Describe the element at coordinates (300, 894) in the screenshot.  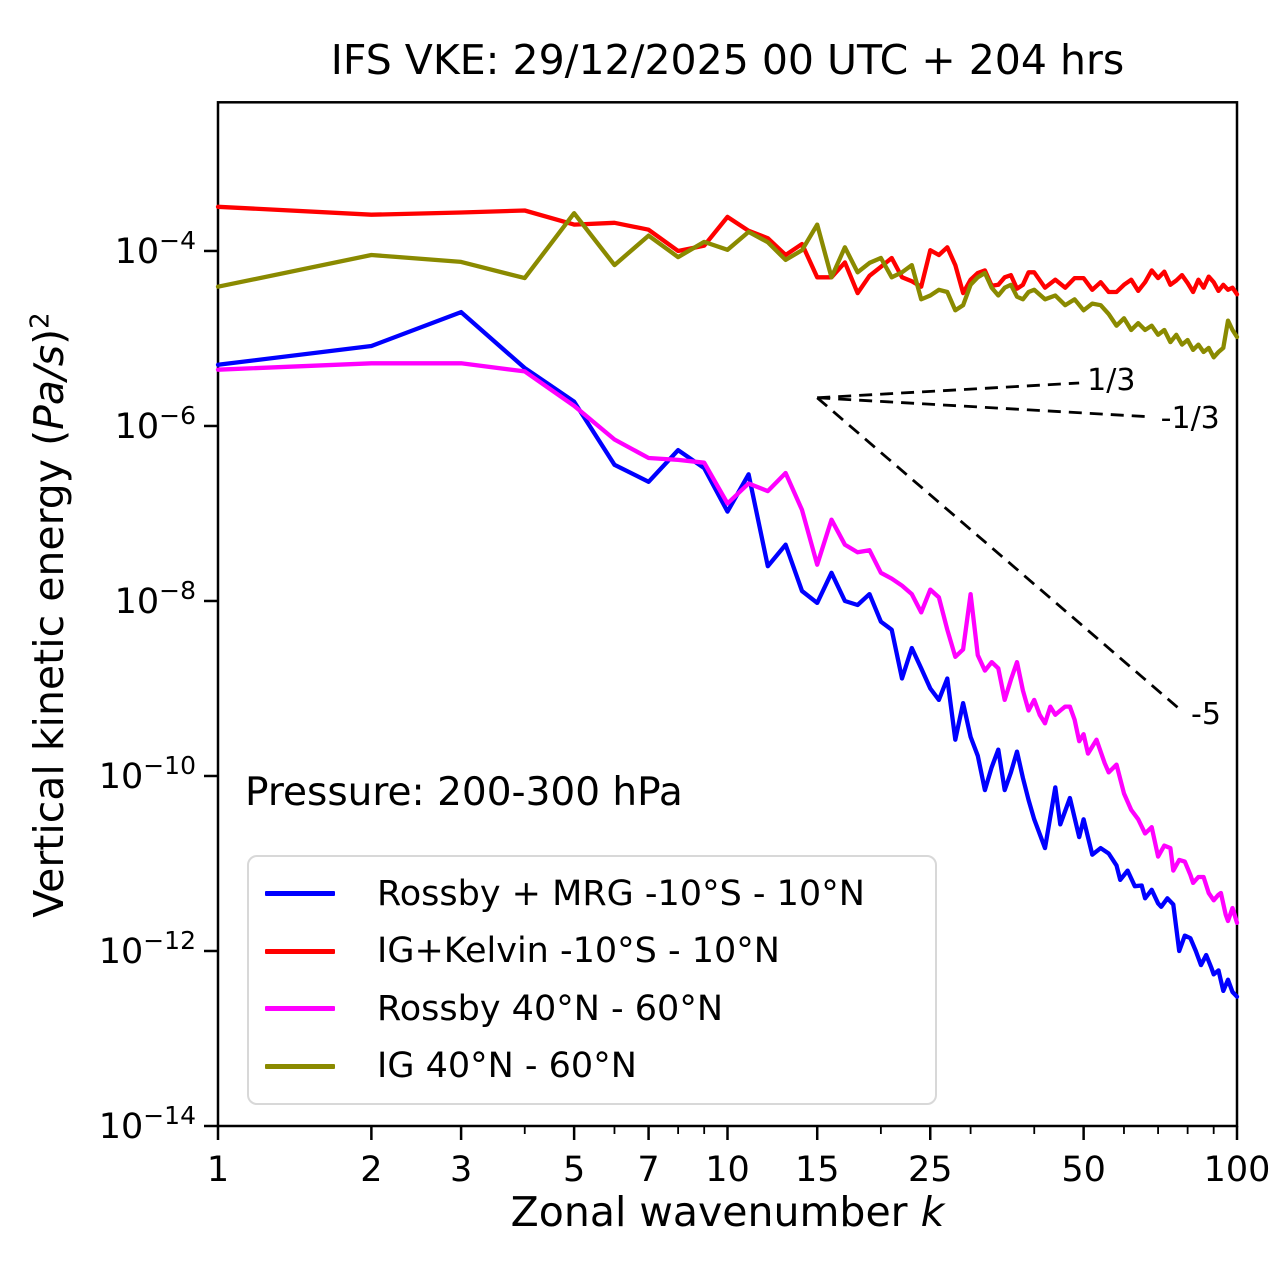
I see `legend-line-sample-rossby_mrg_tropics` at that location.